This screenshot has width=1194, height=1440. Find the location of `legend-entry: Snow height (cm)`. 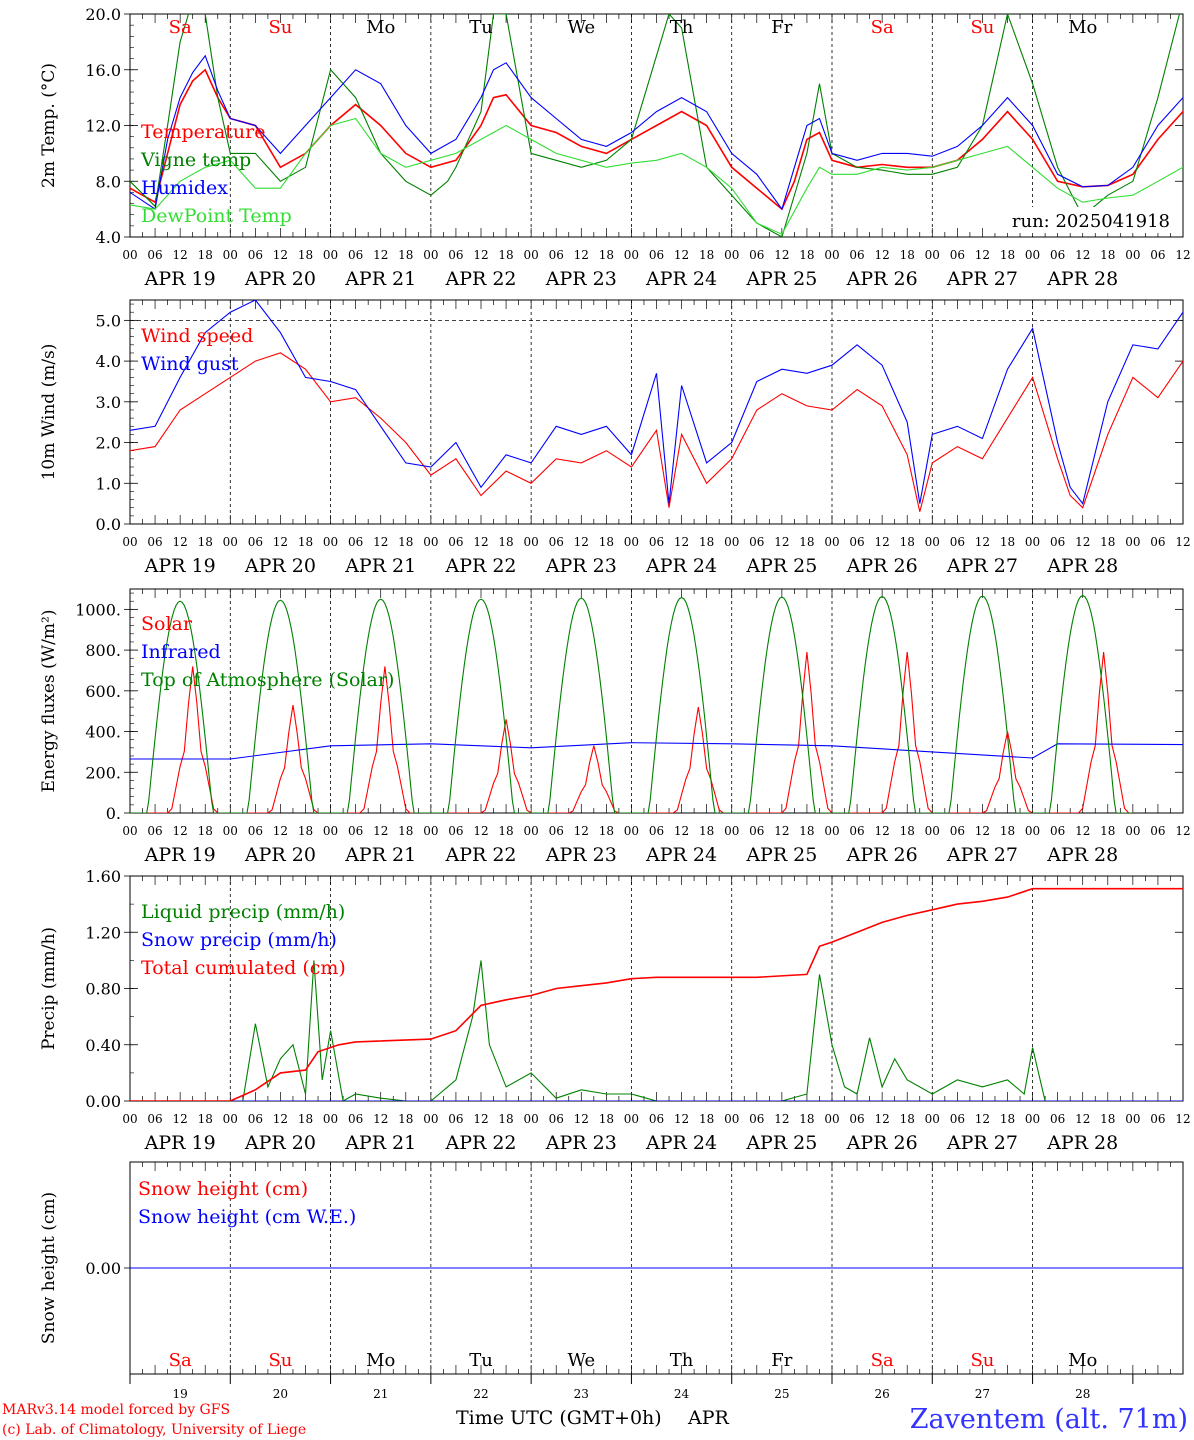

legend-entry: Snow height (cm) is located at coordinates (223, 1189).